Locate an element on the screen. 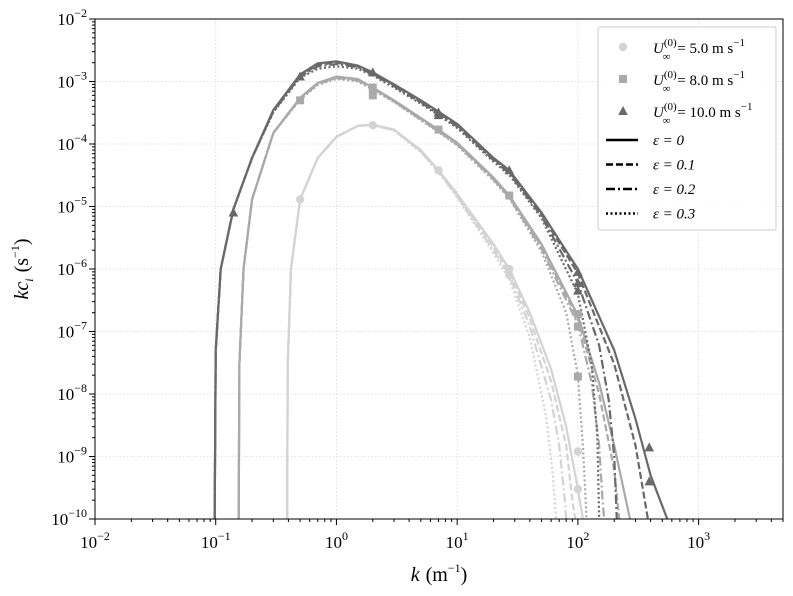 The image size is (793, 596). y-tick-label: 10⁻⁶ is located at coordinates (72, 267).